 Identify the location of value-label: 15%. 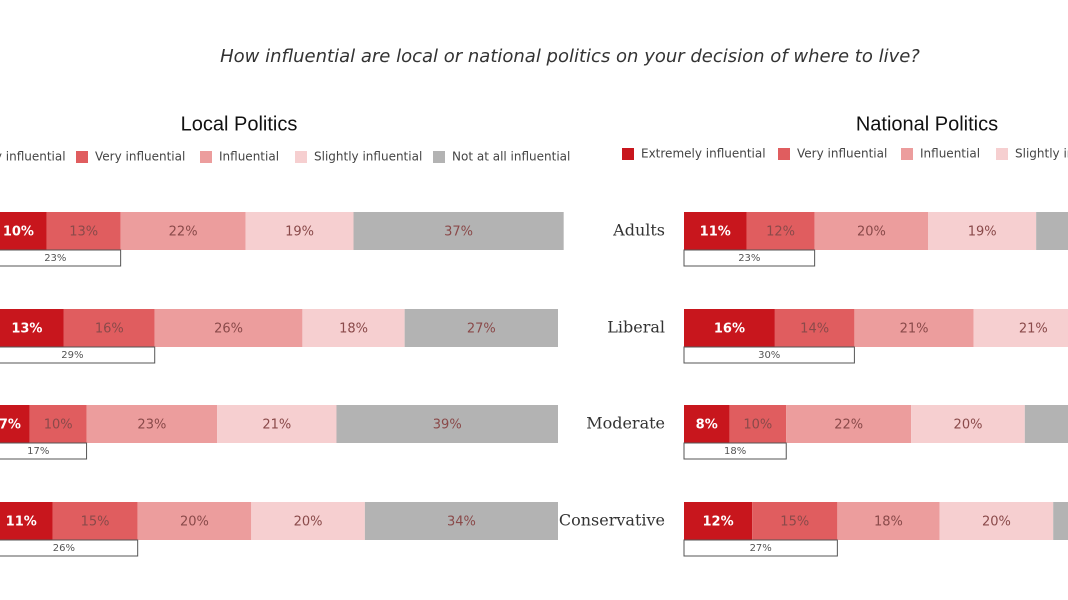
(794, 522).